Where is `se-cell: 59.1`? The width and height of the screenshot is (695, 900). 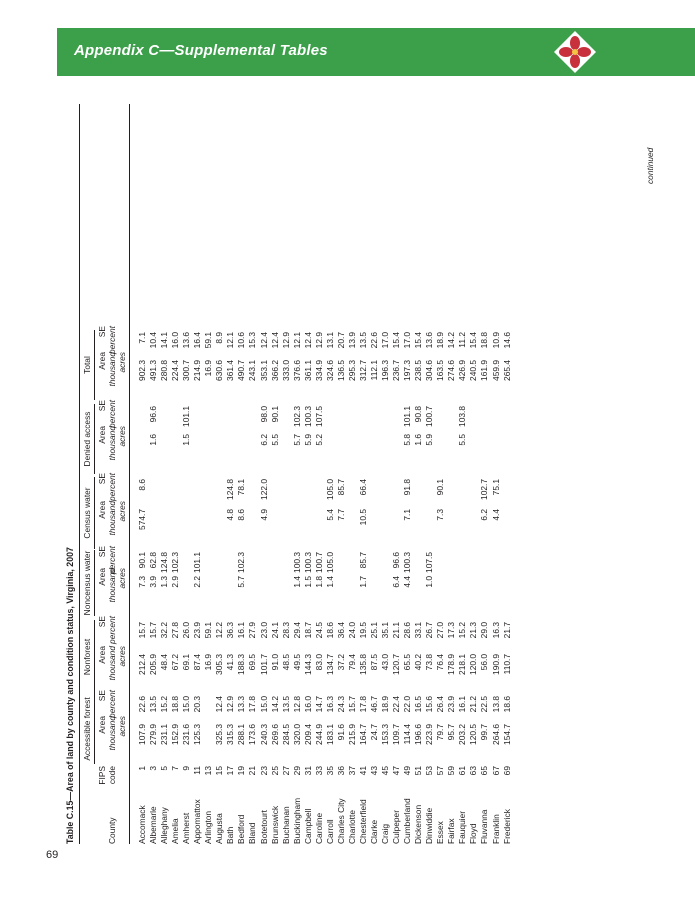
se-cell: 59.1 is located at coordinates (208, 340).